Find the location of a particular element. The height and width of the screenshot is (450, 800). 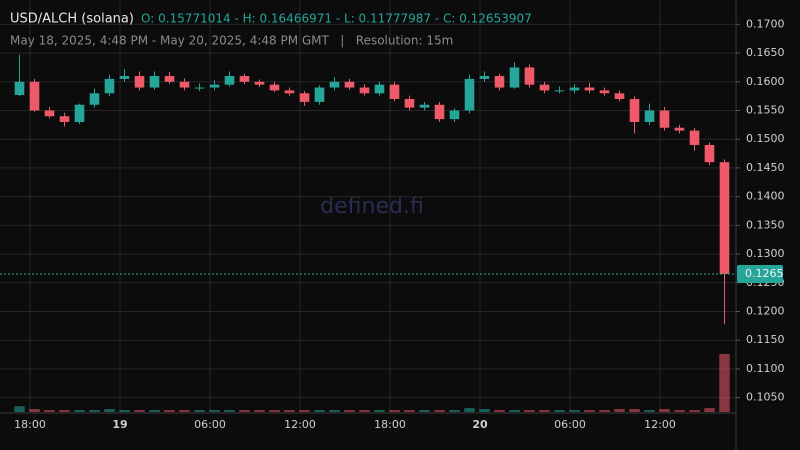

y-tick-label: 0.1200 is located at coordinates (765, 311).